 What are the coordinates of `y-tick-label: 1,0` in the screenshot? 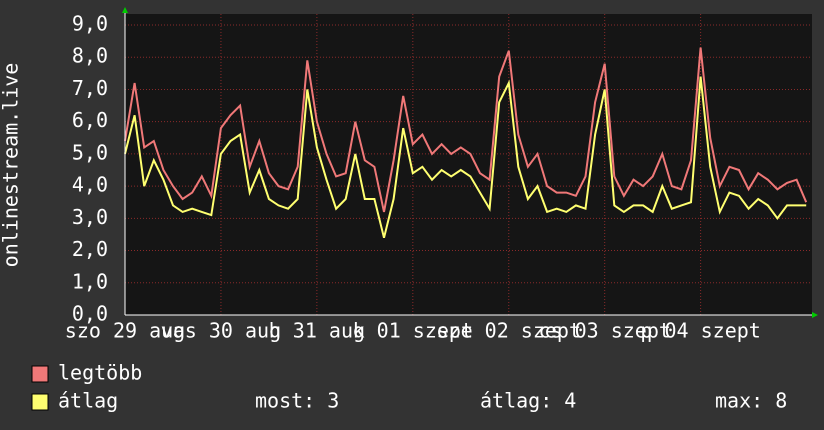 It's located at (90, 281).